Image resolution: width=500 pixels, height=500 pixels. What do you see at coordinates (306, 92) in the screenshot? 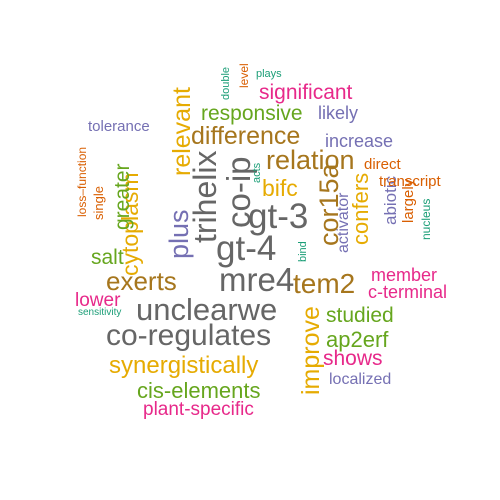
I see `word-significant: significant` at bounding box center [306, 92].